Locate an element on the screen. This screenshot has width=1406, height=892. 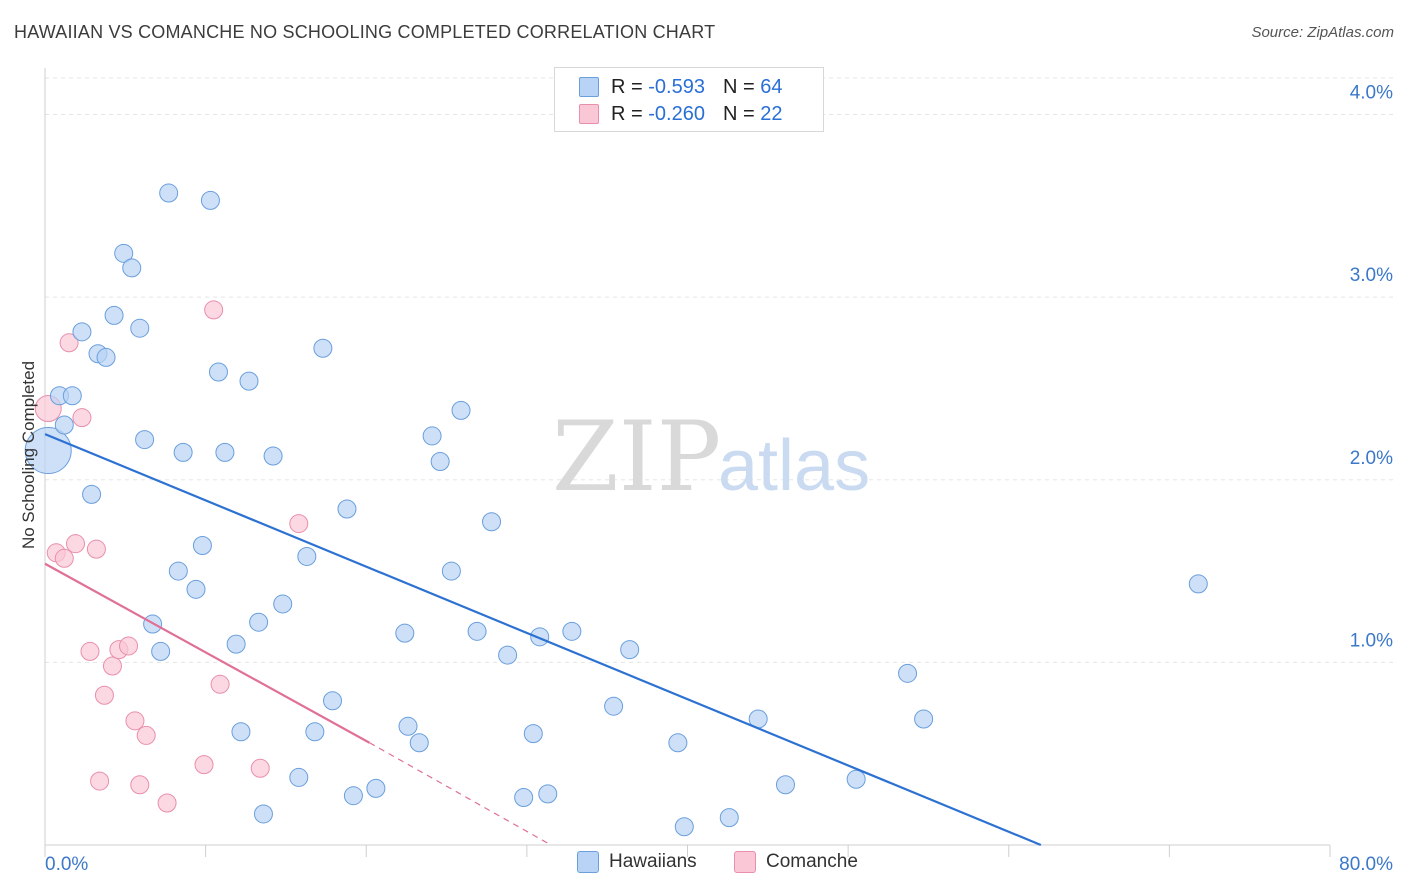
source-label: Source: ZipAtlas.com is located at coordinates (1322, 32).